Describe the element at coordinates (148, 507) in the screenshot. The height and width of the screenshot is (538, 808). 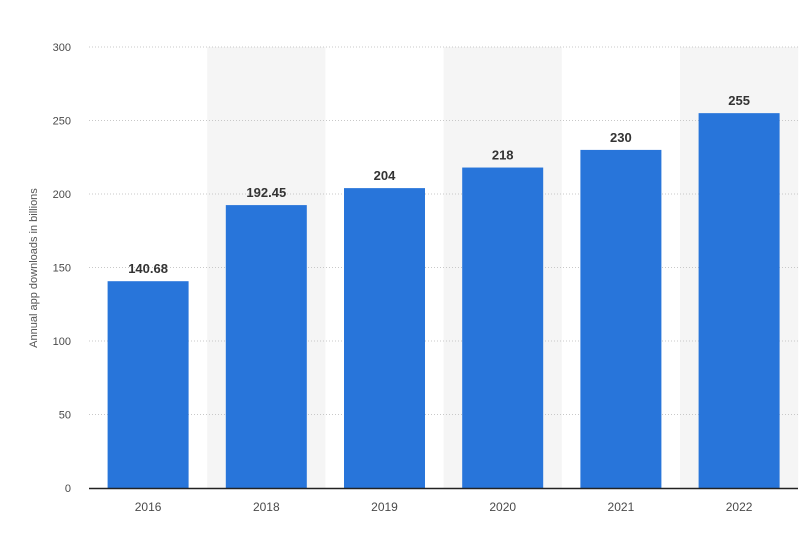
I see `x-tick-label: 2016` at that location.